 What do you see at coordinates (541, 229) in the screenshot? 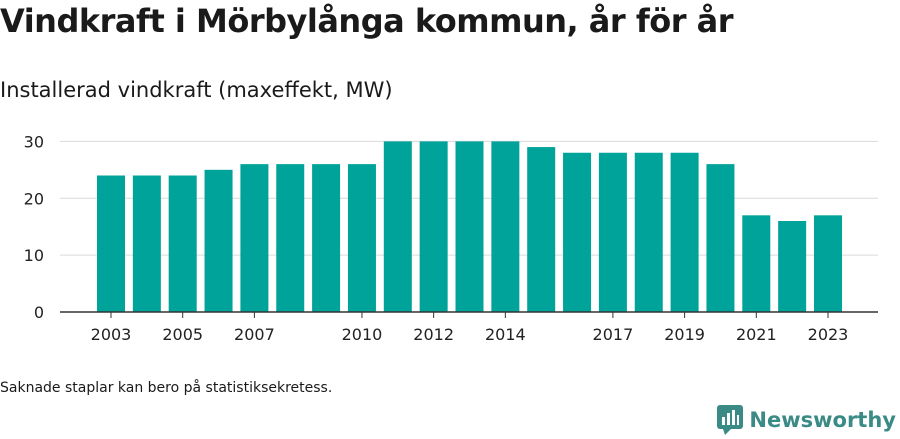
I see `bar-2015` at bounding box center [541, 229].